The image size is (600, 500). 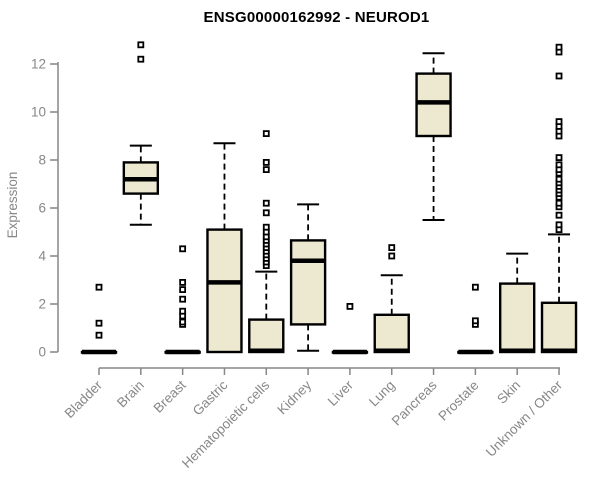 I want to click on box-gastric, so click(x=224, y=291).